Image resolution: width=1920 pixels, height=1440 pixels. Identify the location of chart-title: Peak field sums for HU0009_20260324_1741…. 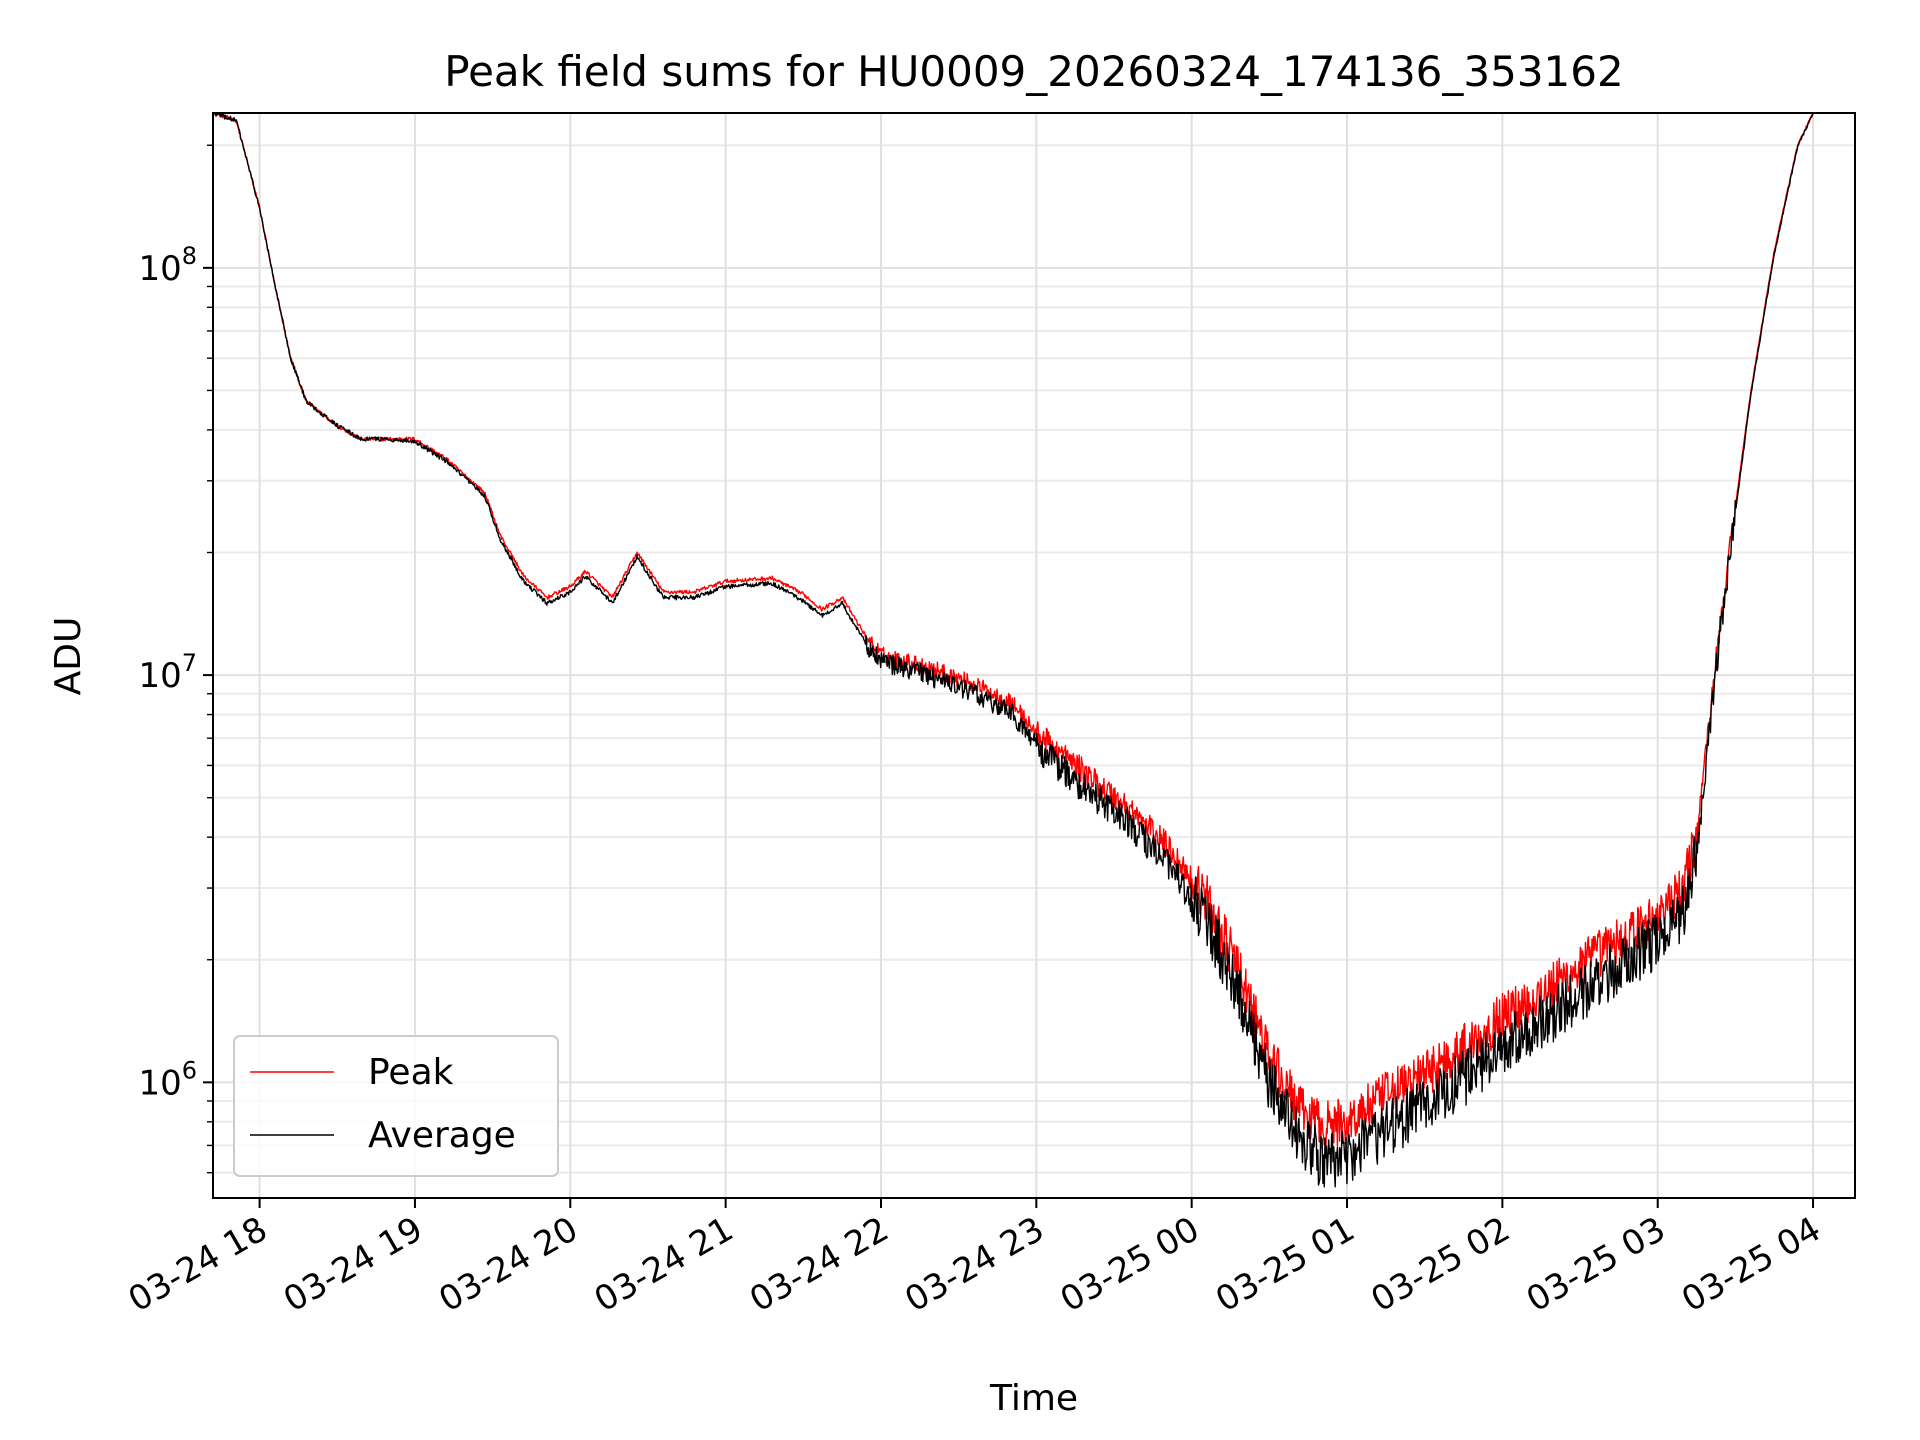
(1033, 71).